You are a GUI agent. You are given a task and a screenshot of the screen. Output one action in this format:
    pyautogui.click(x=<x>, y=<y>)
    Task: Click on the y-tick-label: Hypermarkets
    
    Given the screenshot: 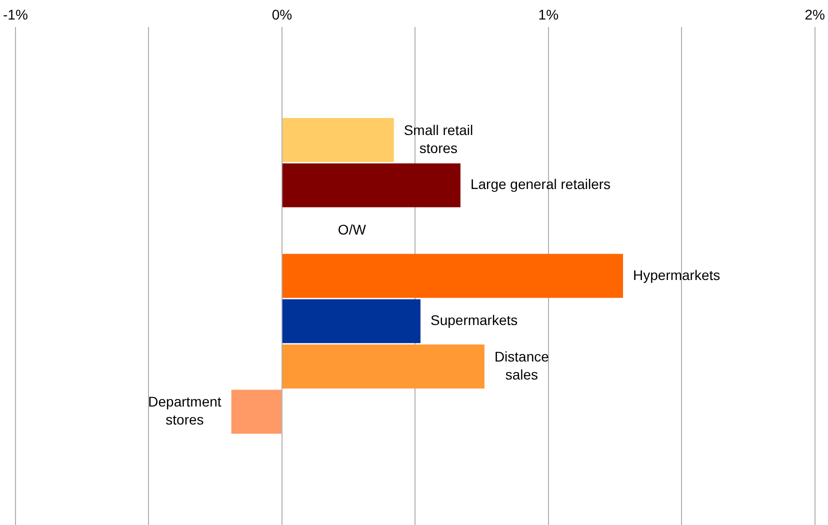 What is the action you would take?
    pyautogui.click(x=676, y=274)
    